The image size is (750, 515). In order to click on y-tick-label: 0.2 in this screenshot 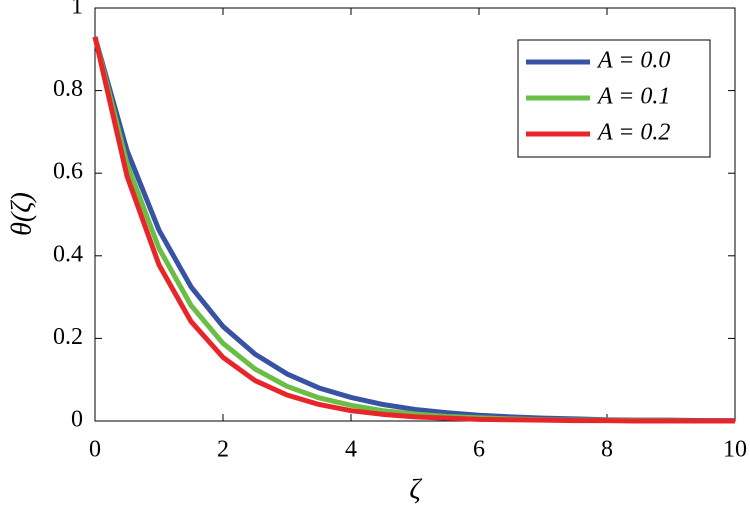, I will do `click(68, 337)`.